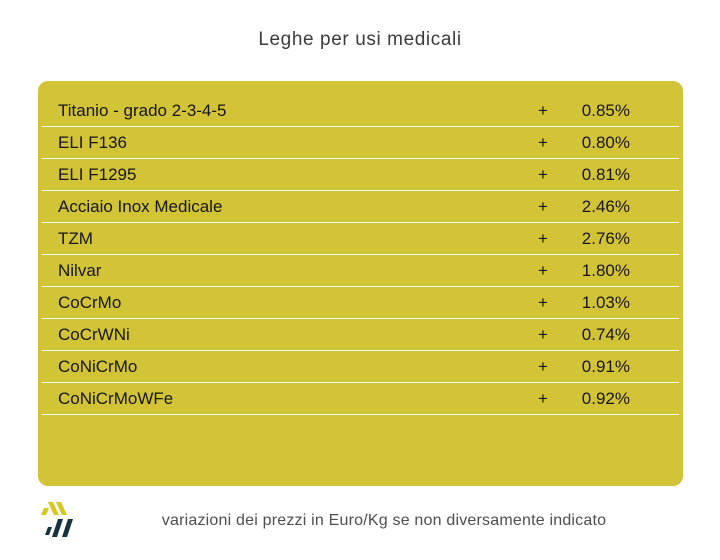  I want to click on variation-percent: 0.81%, so click(605, 174).